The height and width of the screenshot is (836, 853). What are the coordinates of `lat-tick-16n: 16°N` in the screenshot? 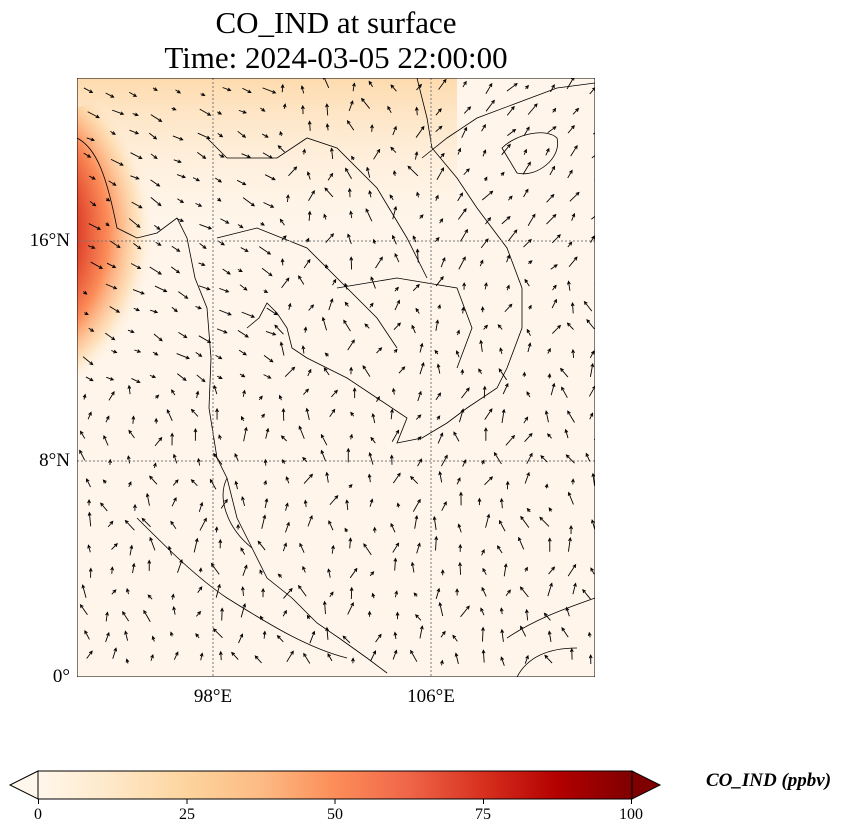 It's located at (49, 240).